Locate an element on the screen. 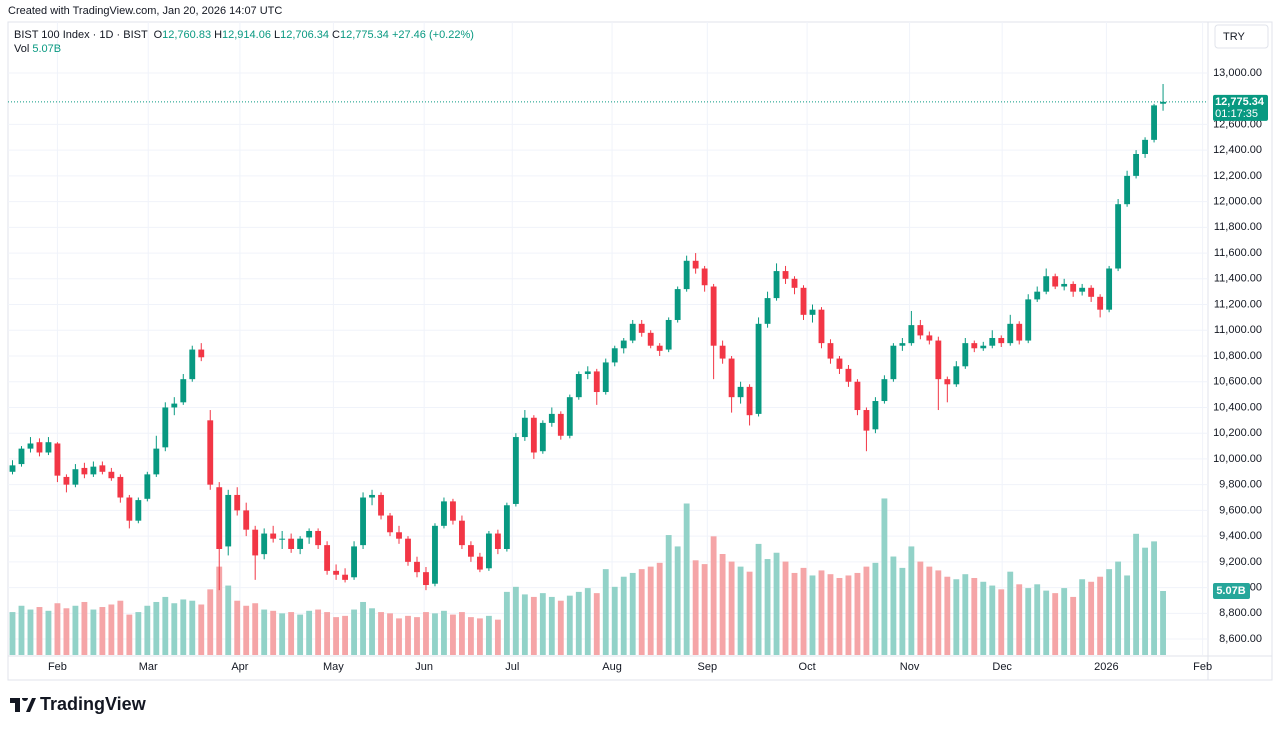  y-tick-label: 11,200.00 is located at coordinates (1238, 304).